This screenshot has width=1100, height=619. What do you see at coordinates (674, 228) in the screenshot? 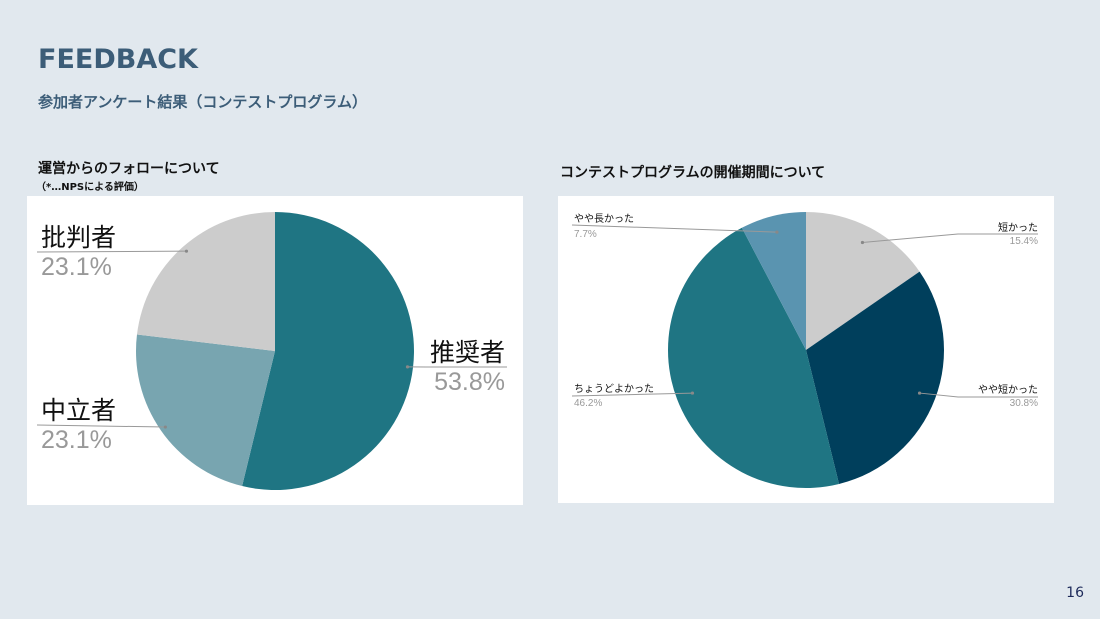
I see `chart2-slice-4-leader` at bounding box center [674, 228].